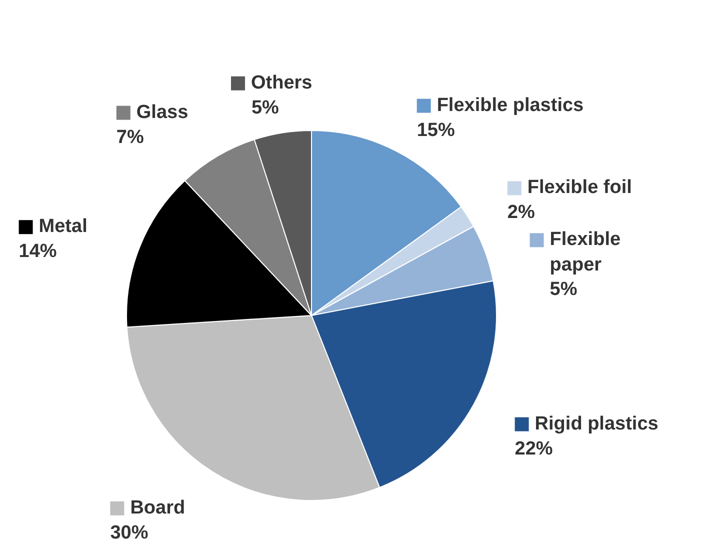 This screenshot has height=558, width=711. Describe the element at coordinates (129, 533) in the screenshot. I see `data-label: 30%` at that location.